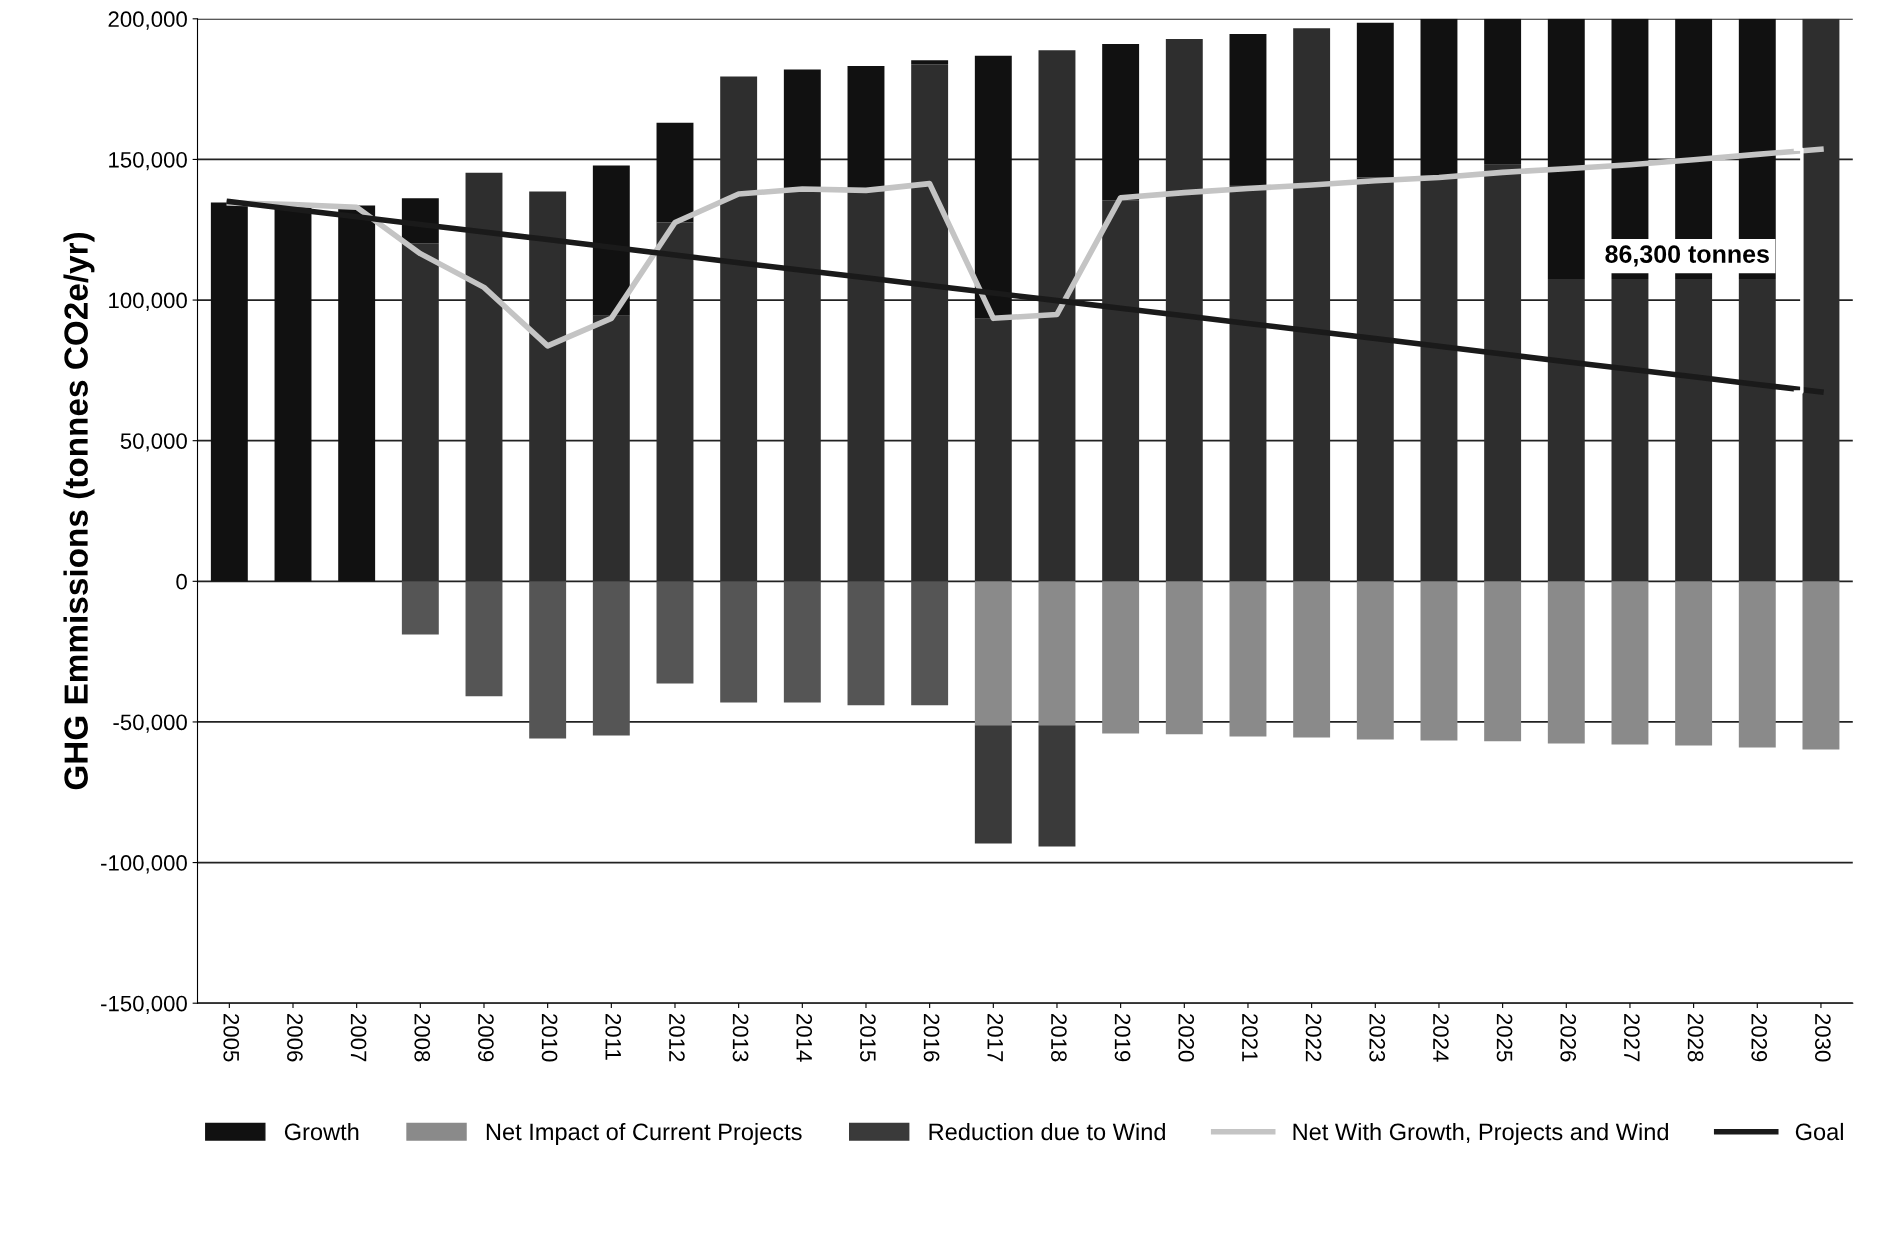  Describe the element at coordinates (1568, 1038) in the screenshot. I see `x-tick-label: 2026` at that location.